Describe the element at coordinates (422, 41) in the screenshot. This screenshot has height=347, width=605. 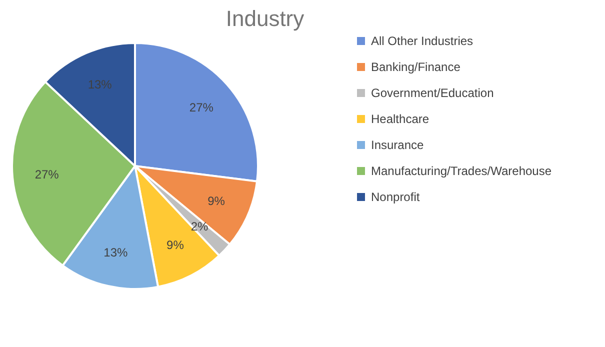
I see `legend-label: All Other Industries` at that location.